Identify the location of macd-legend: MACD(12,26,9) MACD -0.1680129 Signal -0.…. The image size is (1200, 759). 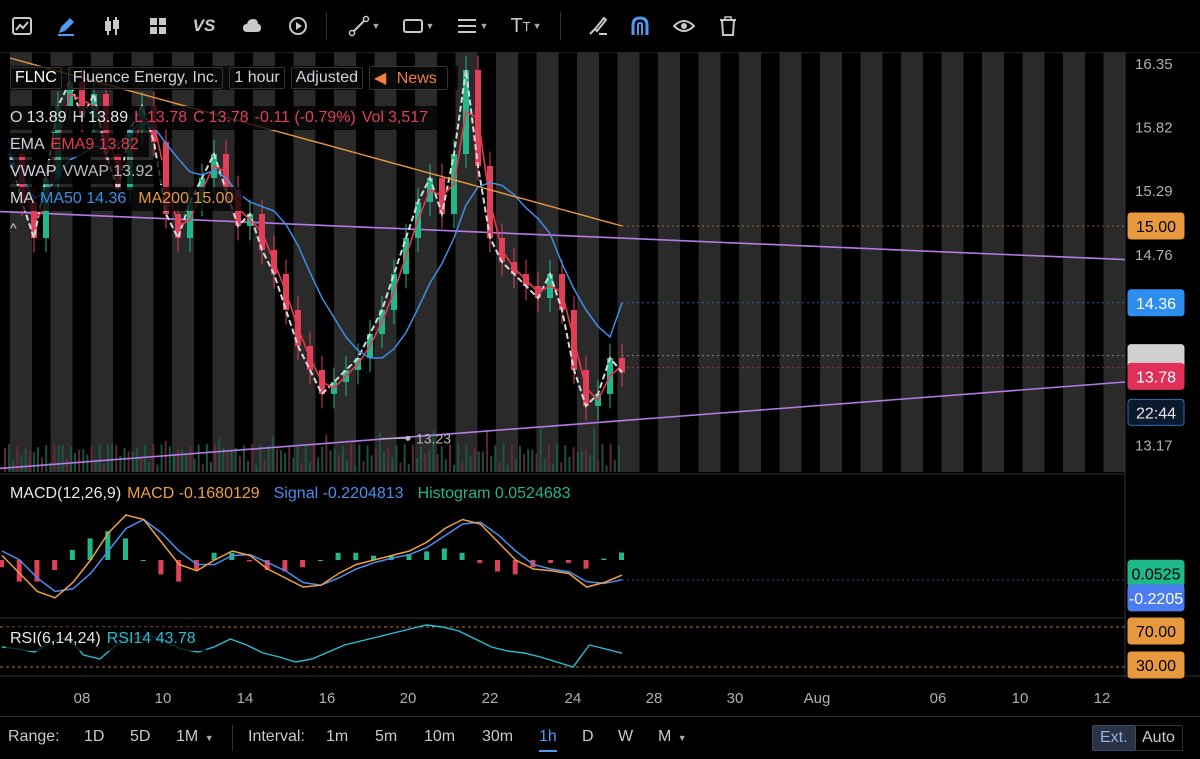
(293, 494).